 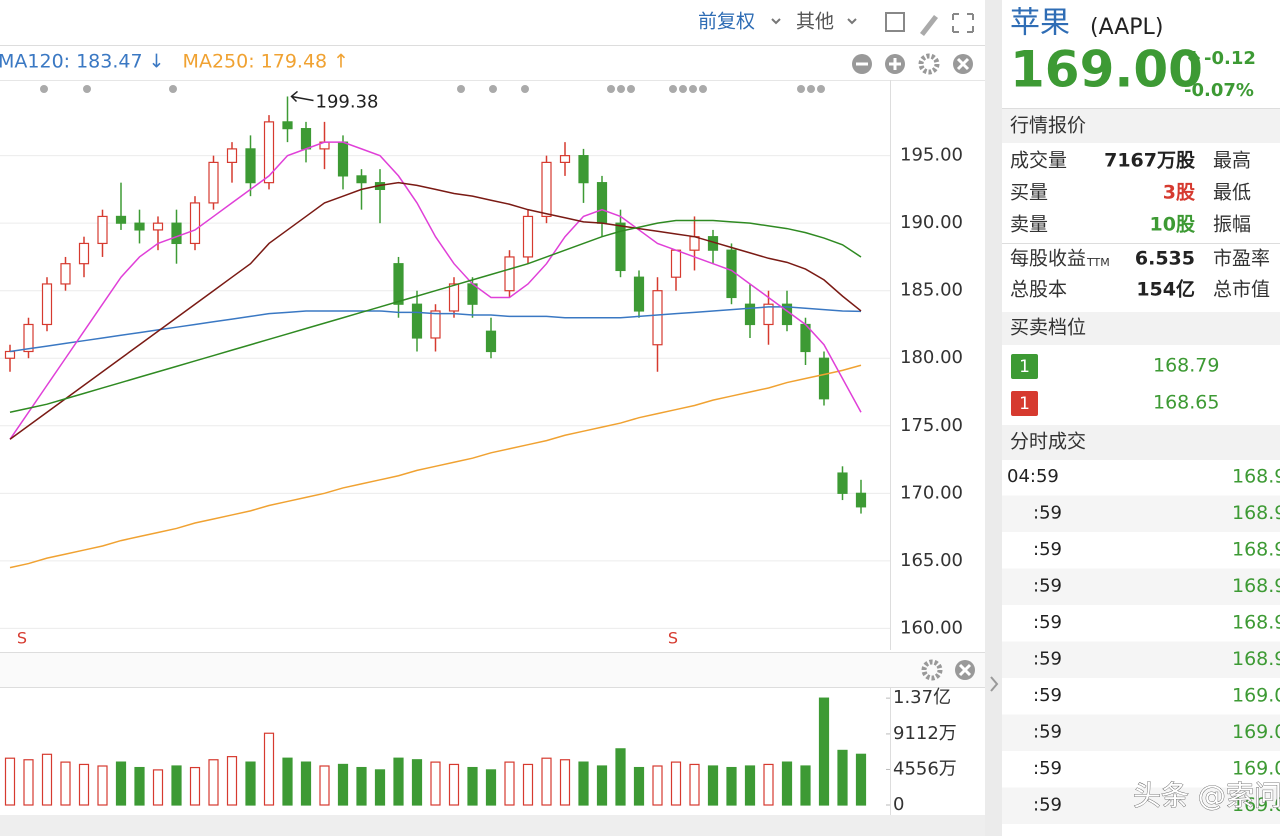 What do you see at coordinates (1232, 161) in the screenshot?
I see `field-label: 最高` at bounding box center [1232, 161].